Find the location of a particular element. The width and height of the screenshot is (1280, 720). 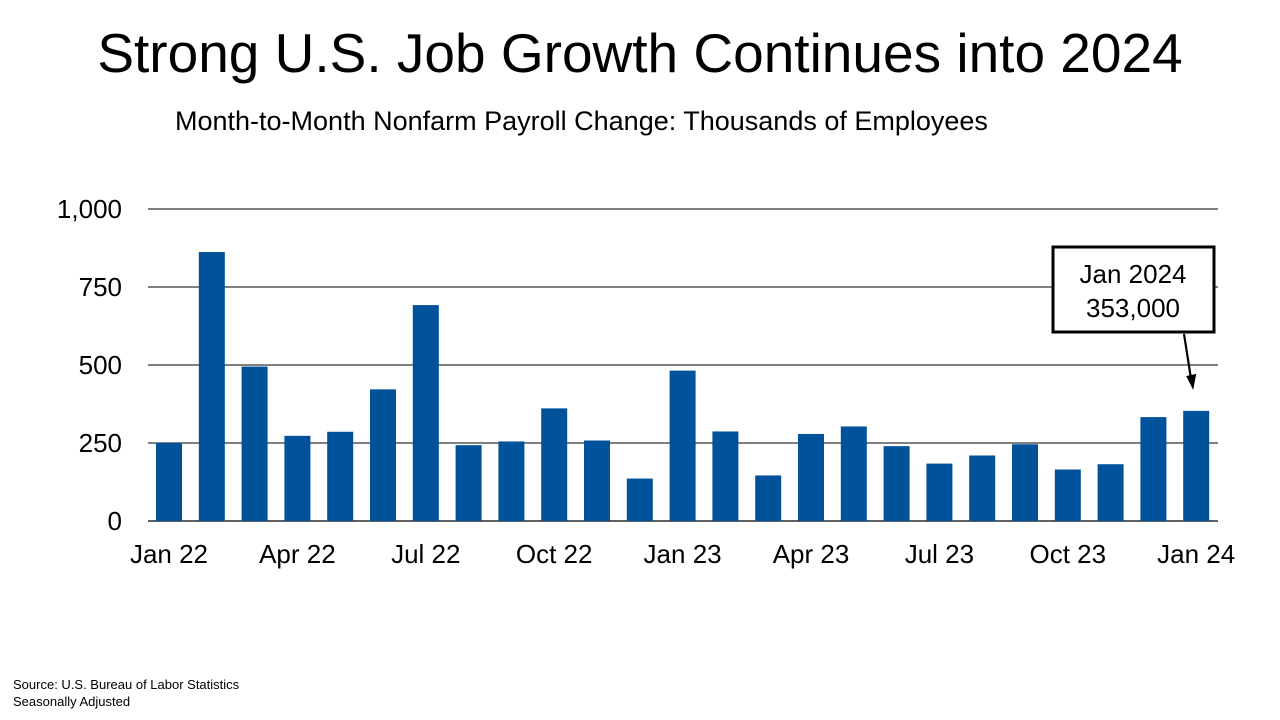

y-tick-label: 0 is located at coordinates (115, 521).